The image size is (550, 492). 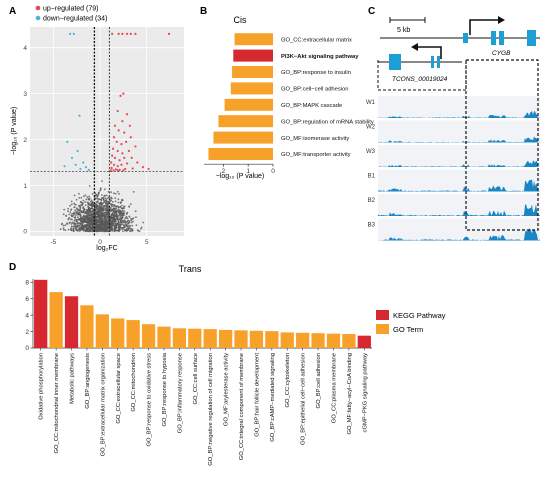 I want to click on cis-x-tick-label: 1, so click(x=248, y=171).